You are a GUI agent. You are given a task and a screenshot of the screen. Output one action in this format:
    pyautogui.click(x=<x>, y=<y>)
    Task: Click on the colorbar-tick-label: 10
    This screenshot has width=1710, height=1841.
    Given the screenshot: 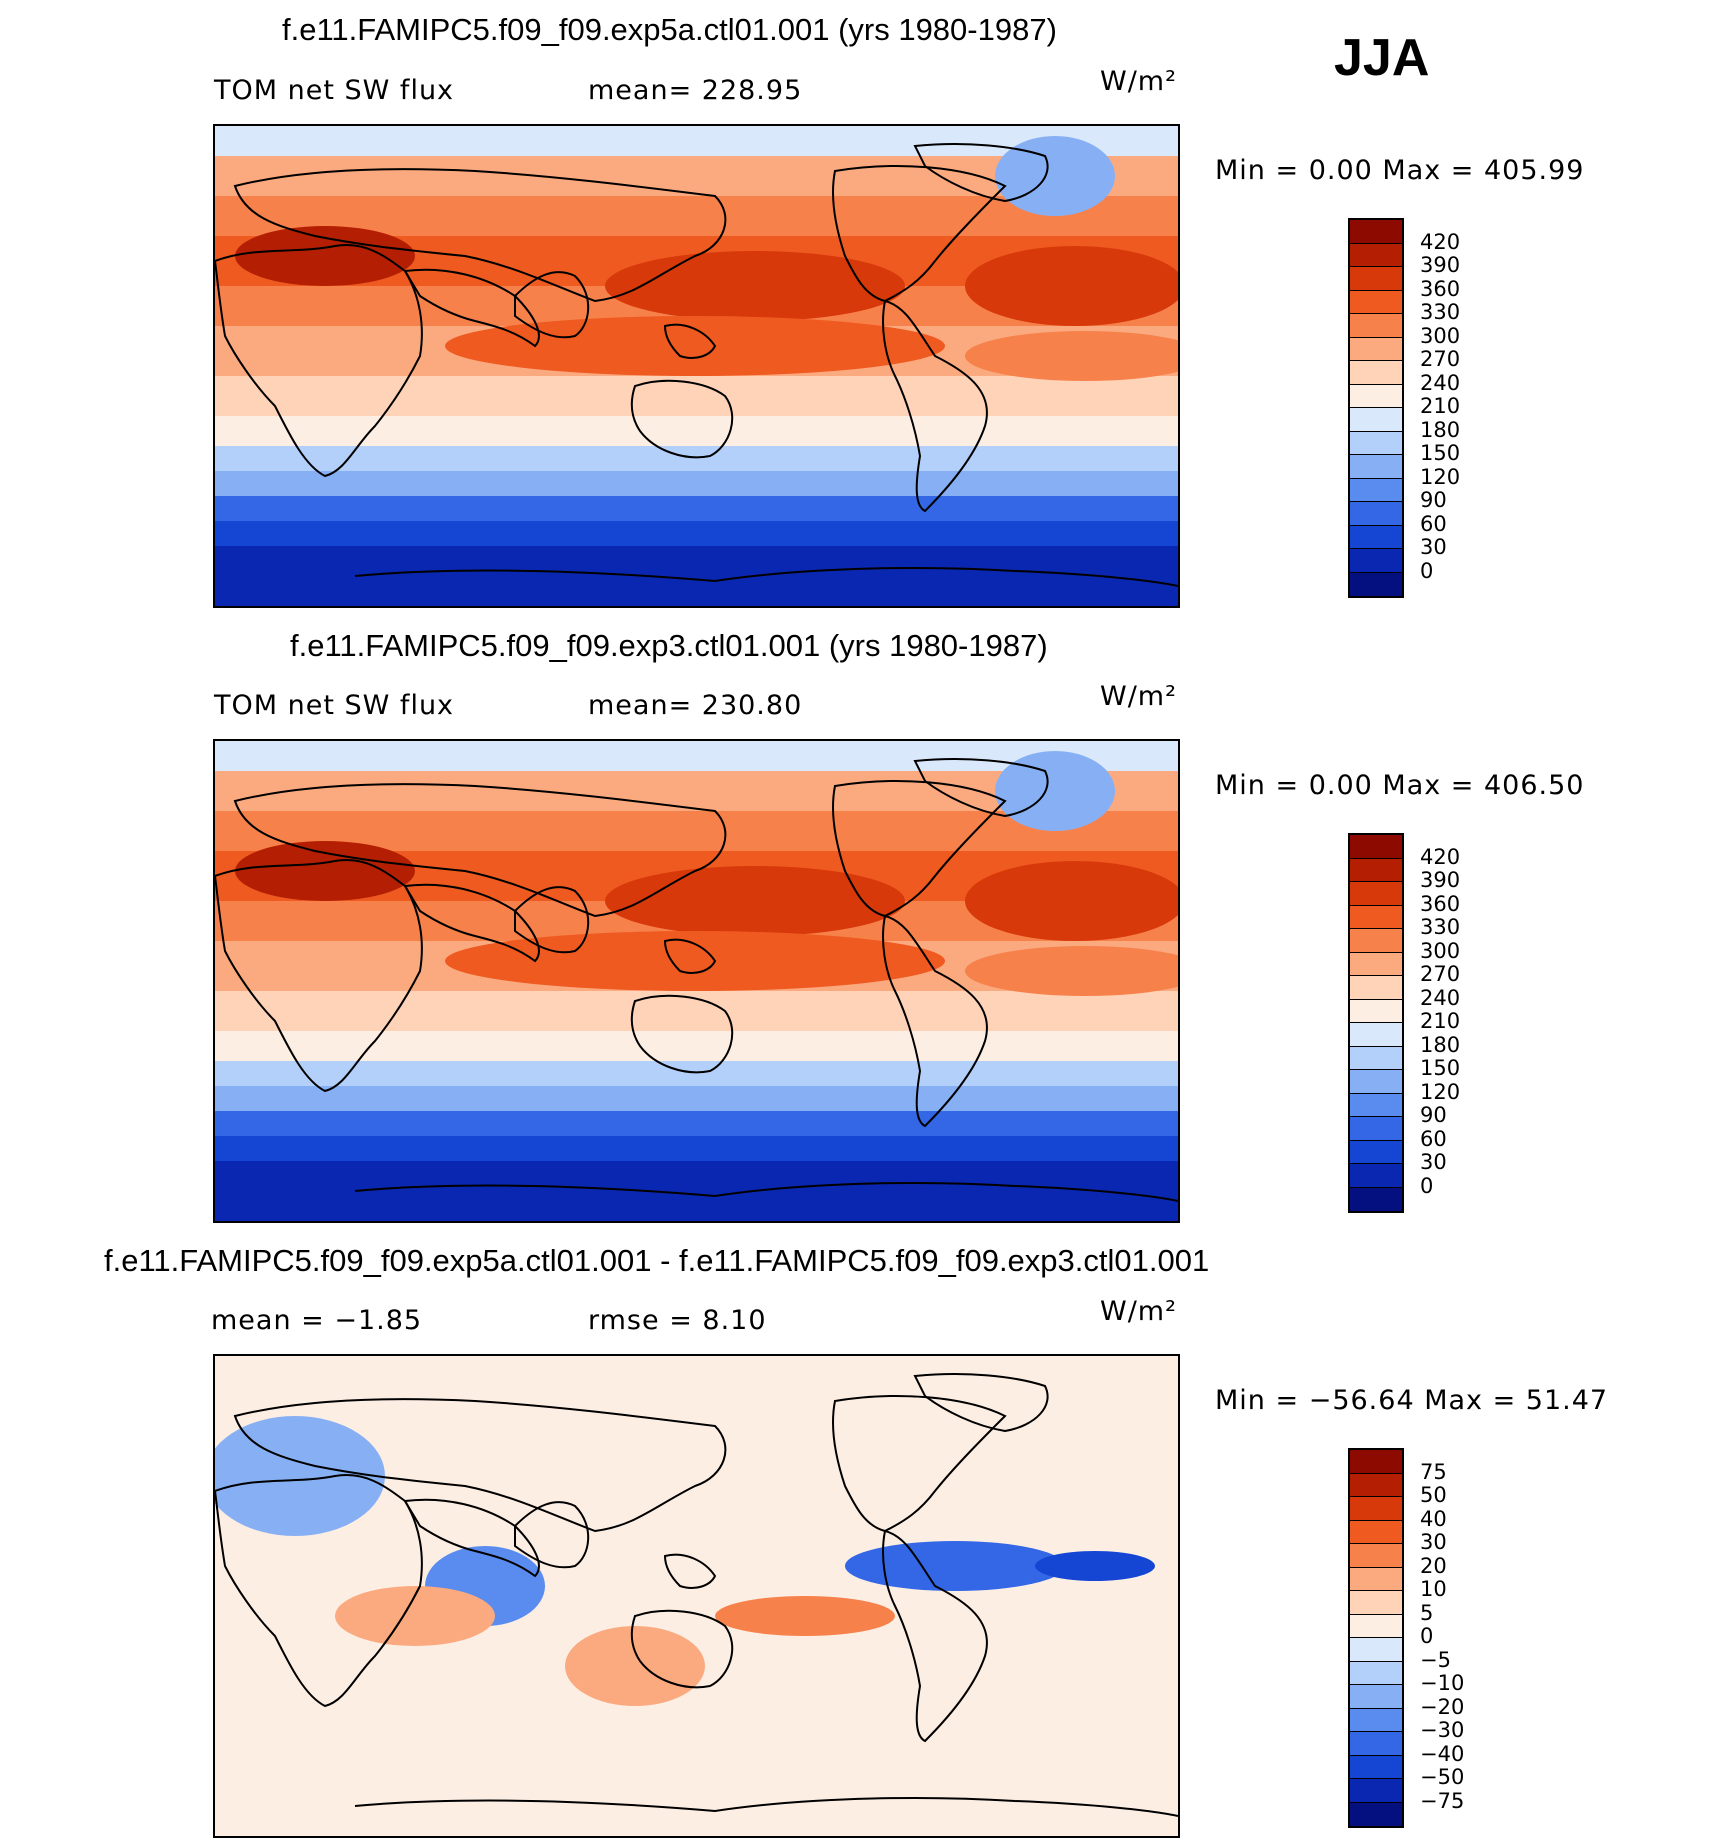 What is the action you would take?
    pyautogui.click(x=1433, y=1589)
    